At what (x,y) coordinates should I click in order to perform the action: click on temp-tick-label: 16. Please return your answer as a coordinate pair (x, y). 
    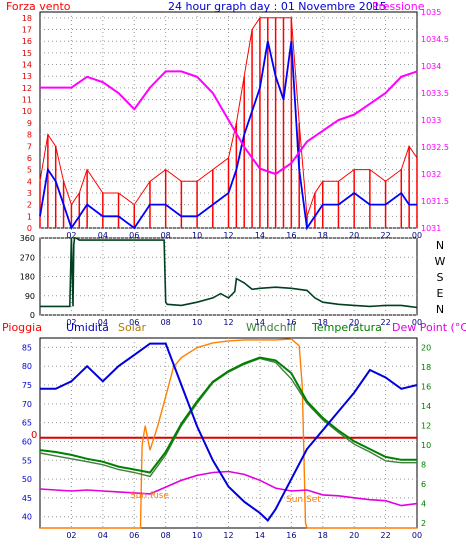
    Looking at the image, I should click on (426, 387).